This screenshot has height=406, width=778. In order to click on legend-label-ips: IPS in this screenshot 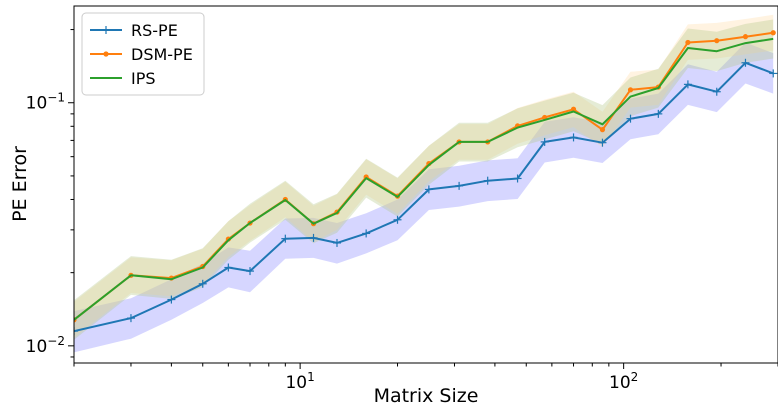, I will do `click(143, 78)`.